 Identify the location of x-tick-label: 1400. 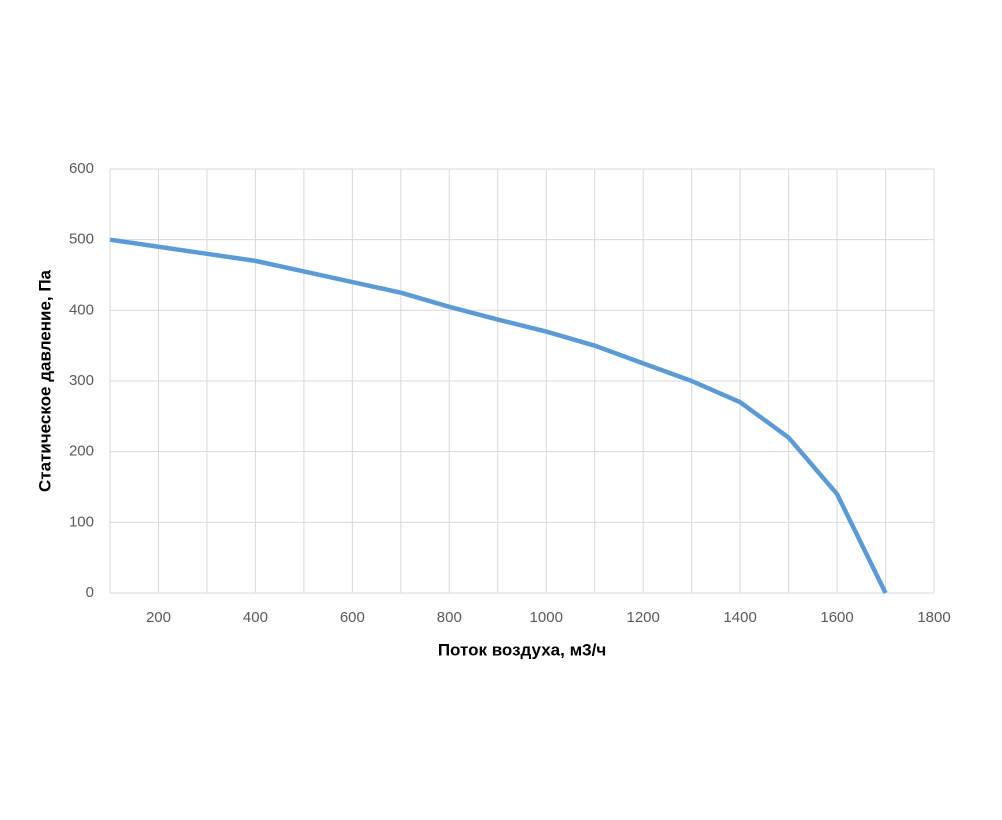
(739, 617).